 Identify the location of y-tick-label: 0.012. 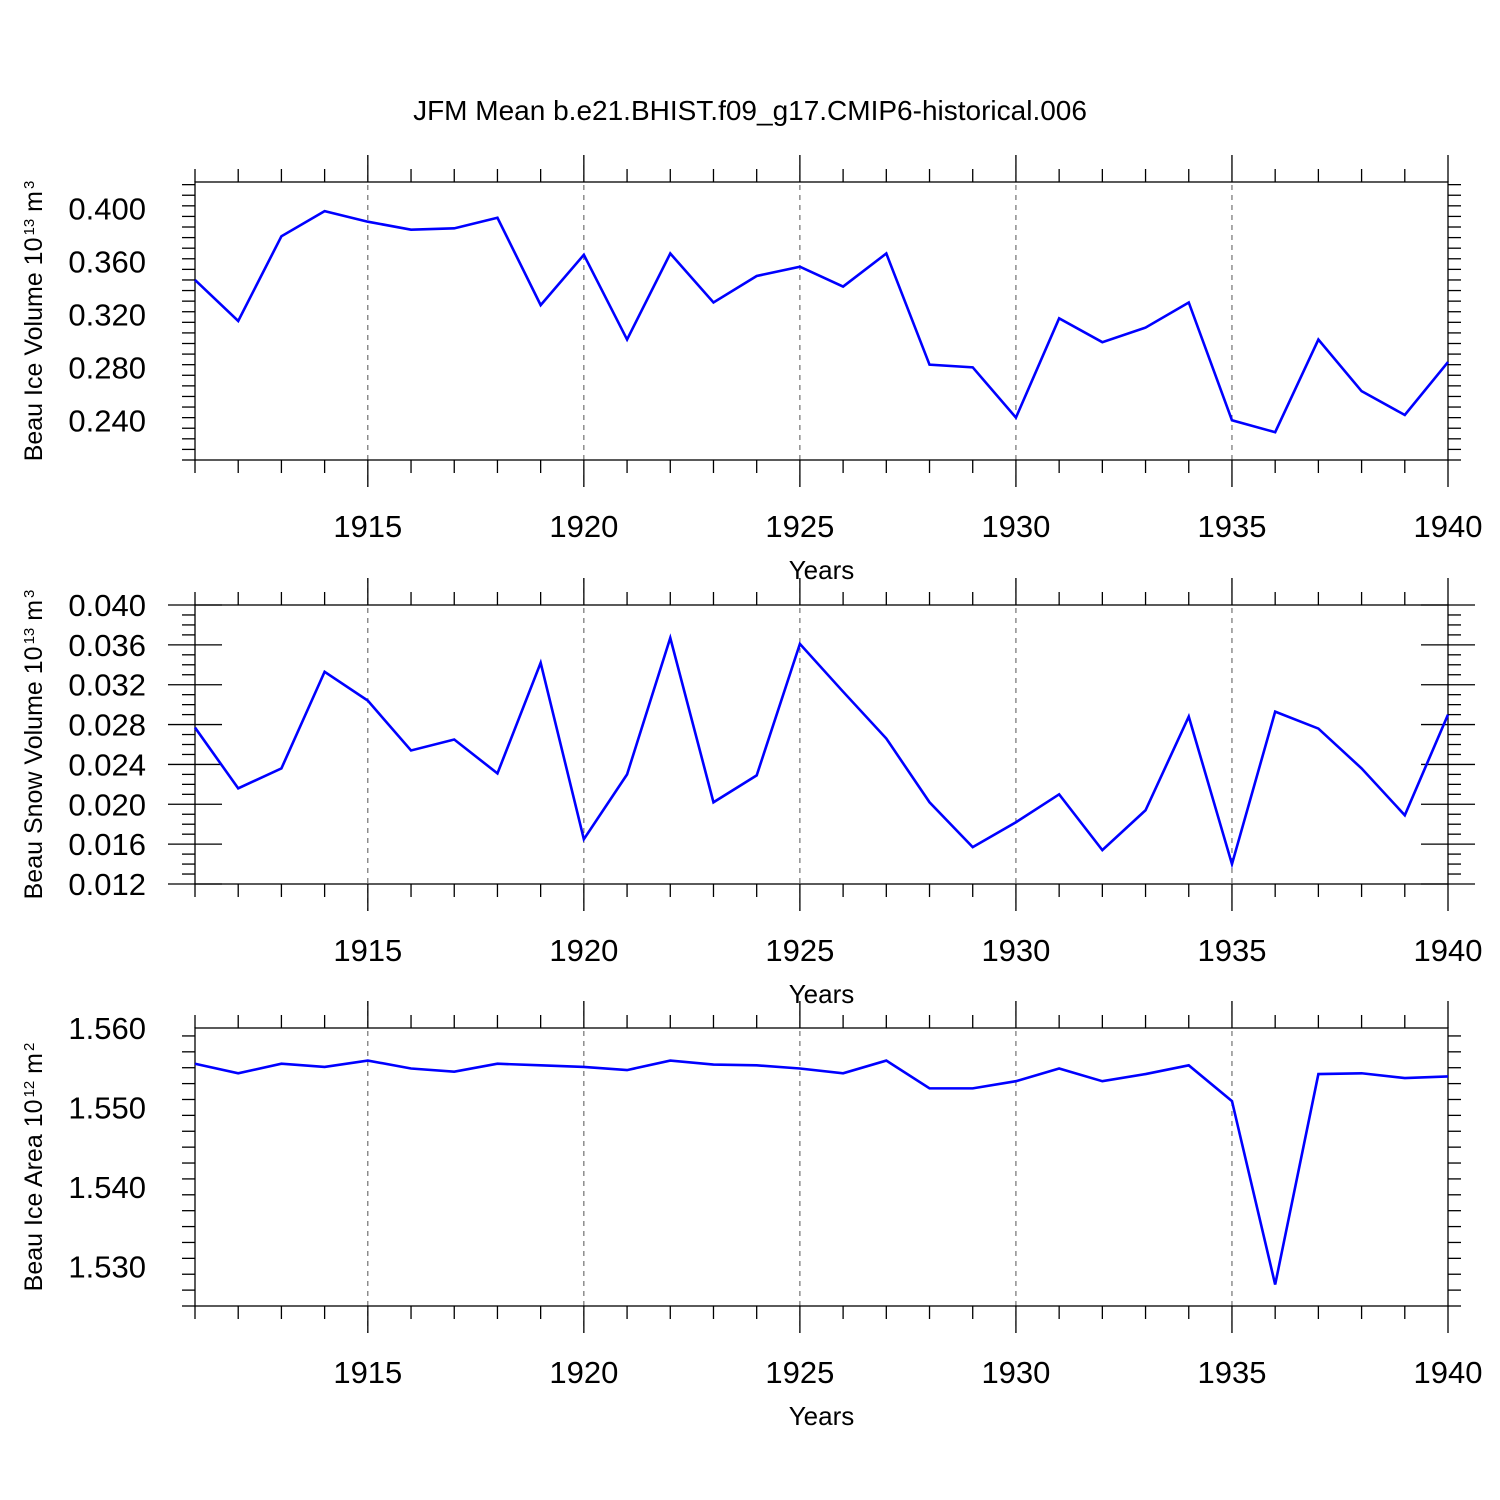
(107, 884).